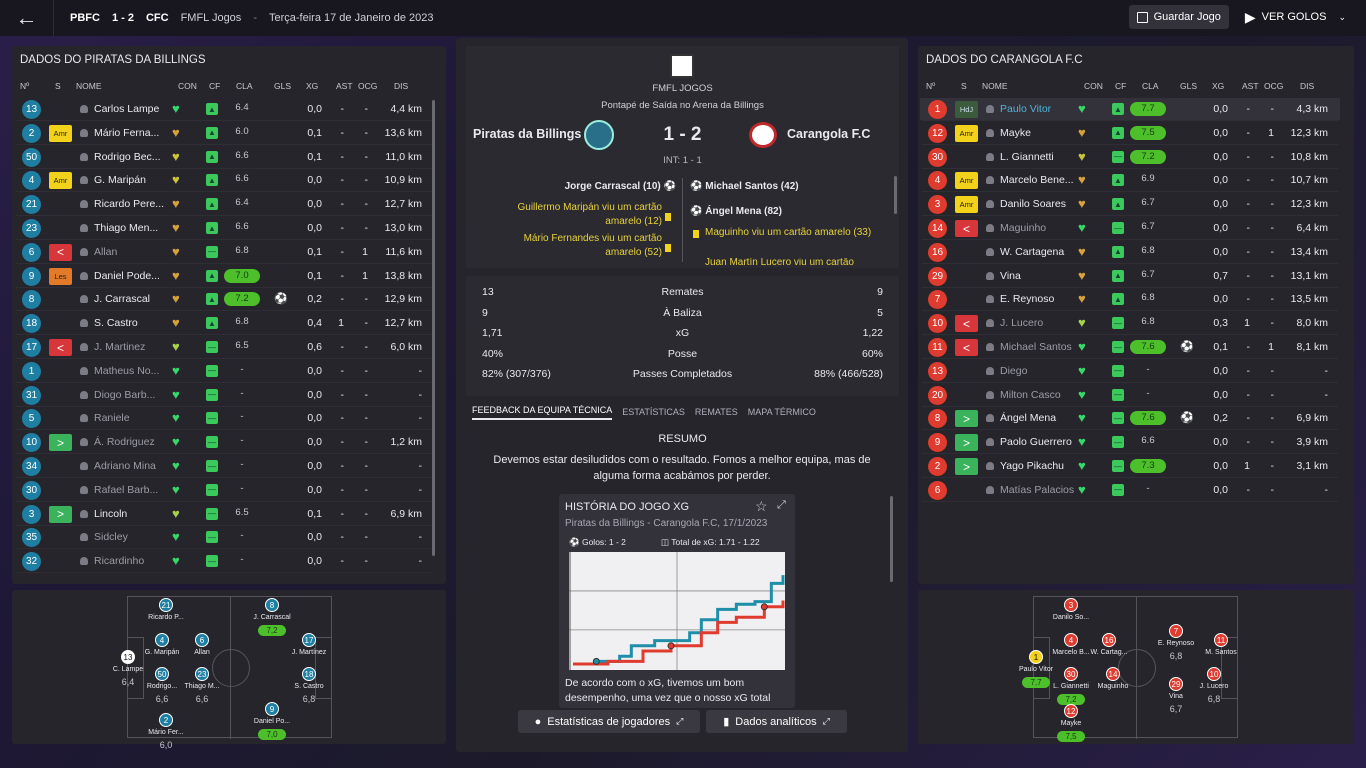 This screenshot has height=768, width=1366. What do you see at coordinates (125, 537) in the screenshot?
I see `player-name: Sidcley` at bounding box center [125, 537].